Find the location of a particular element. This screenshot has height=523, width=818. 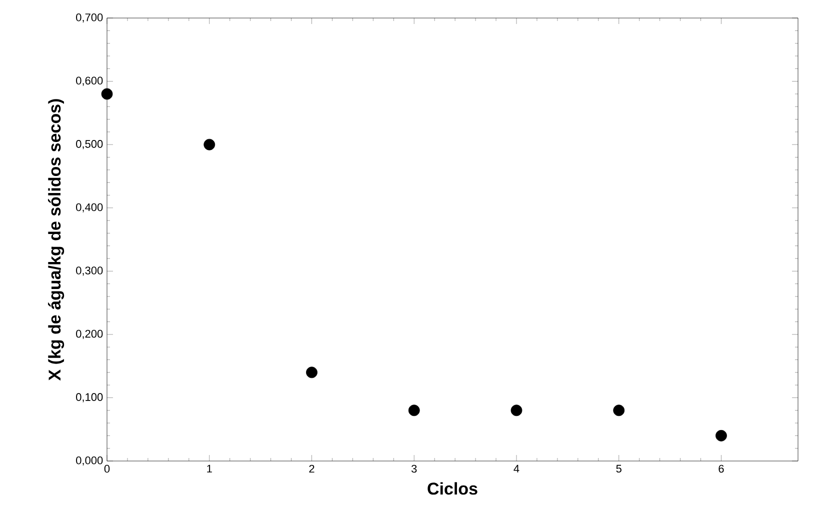

y-tick-label: 0,400 is located at coordinates (89, 207).